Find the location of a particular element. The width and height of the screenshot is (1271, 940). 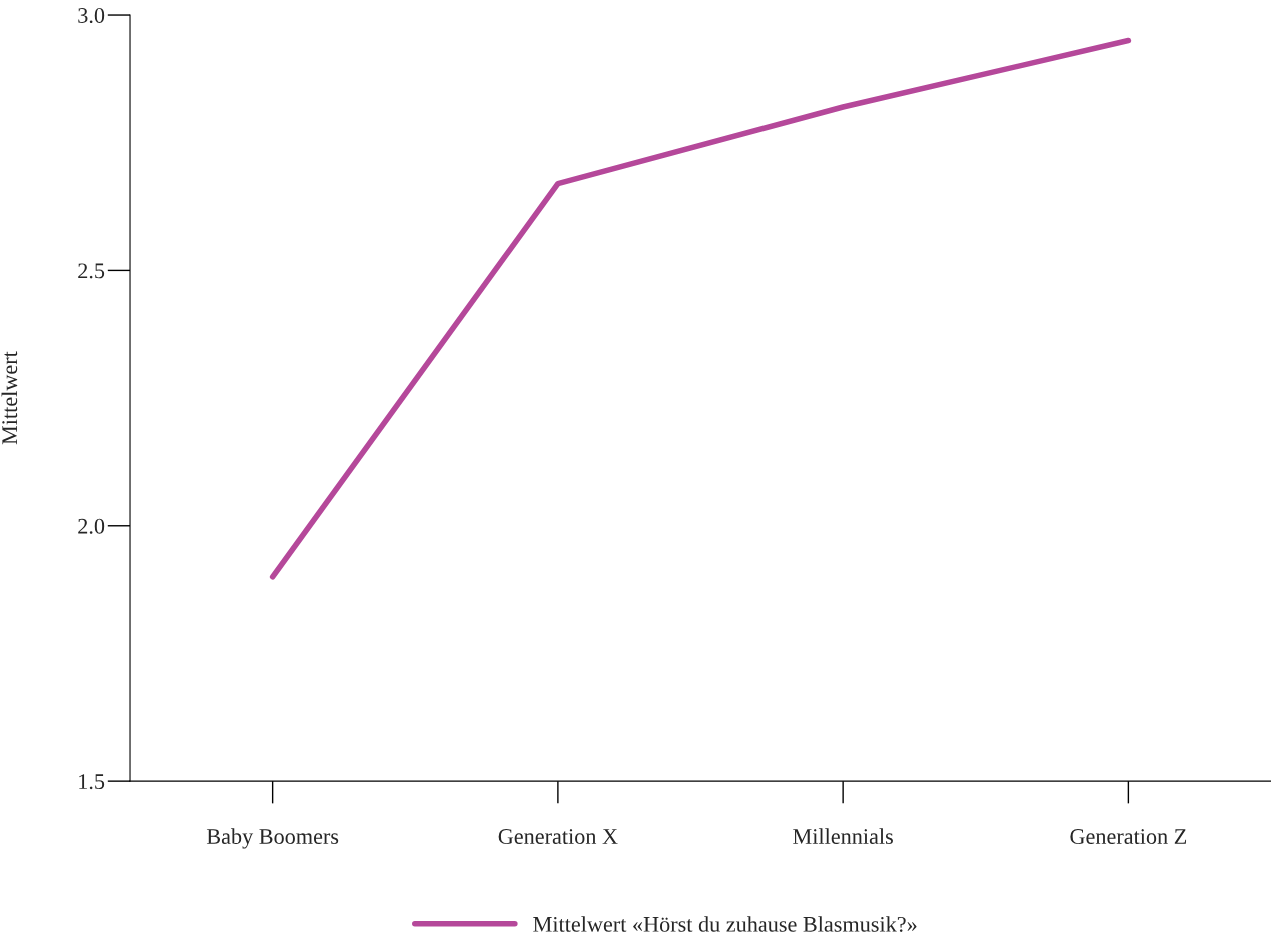

legend-label: Mittelwert «Hörst du zuhause Blasmusik?» is located at coordinates (725, 924).